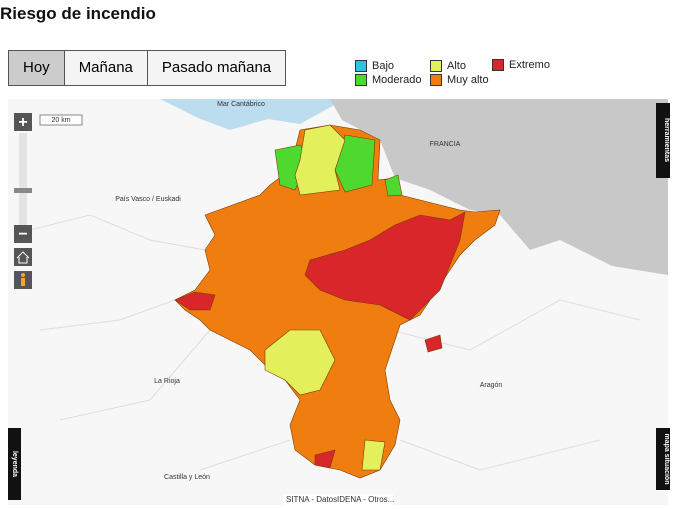  Describe the element at coordinates (252, 114) in the screenshot. I see `sea` at that location.